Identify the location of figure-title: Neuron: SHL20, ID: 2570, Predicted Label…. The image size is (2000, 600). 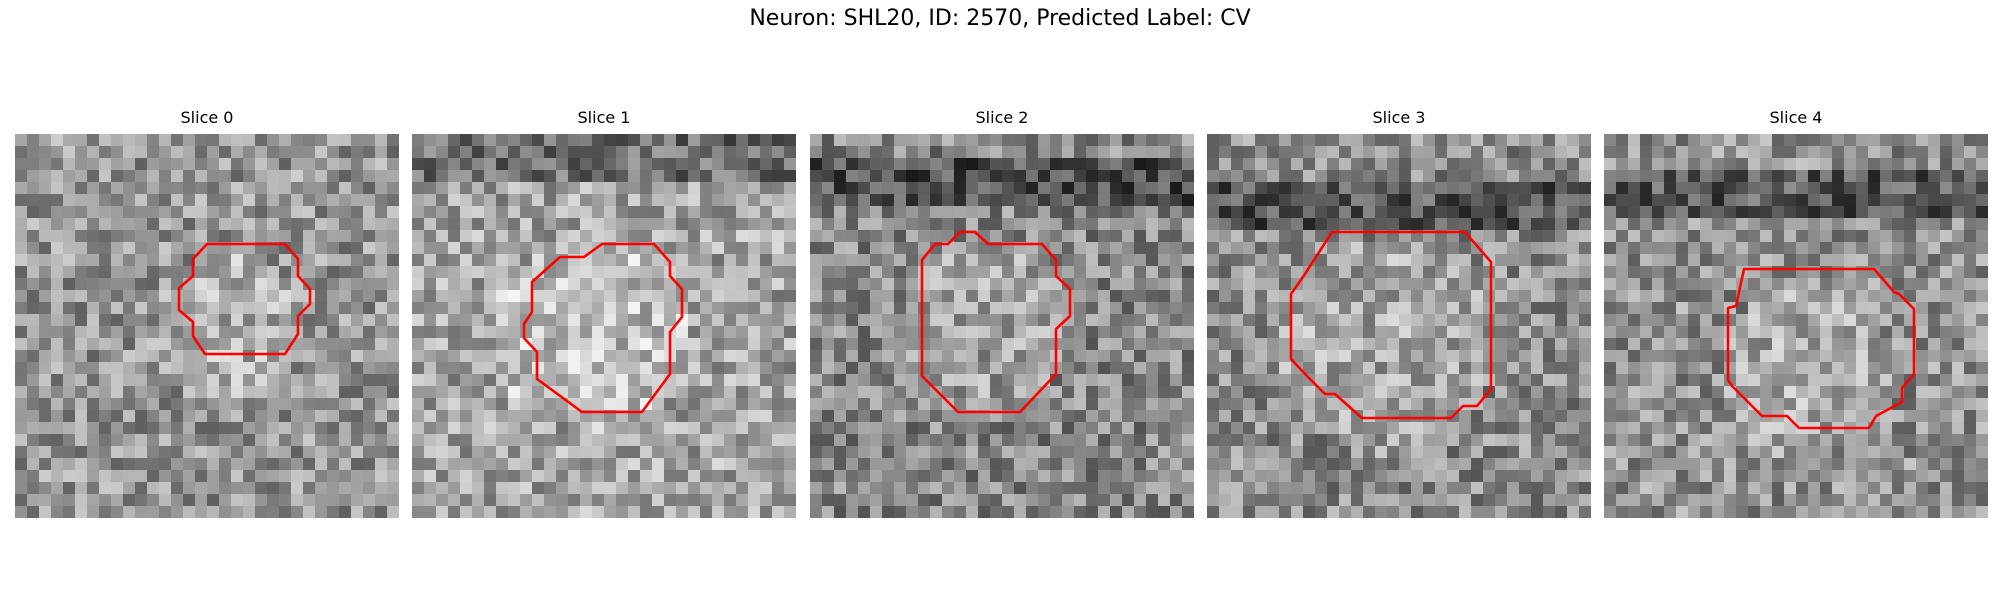
(1000, 18).